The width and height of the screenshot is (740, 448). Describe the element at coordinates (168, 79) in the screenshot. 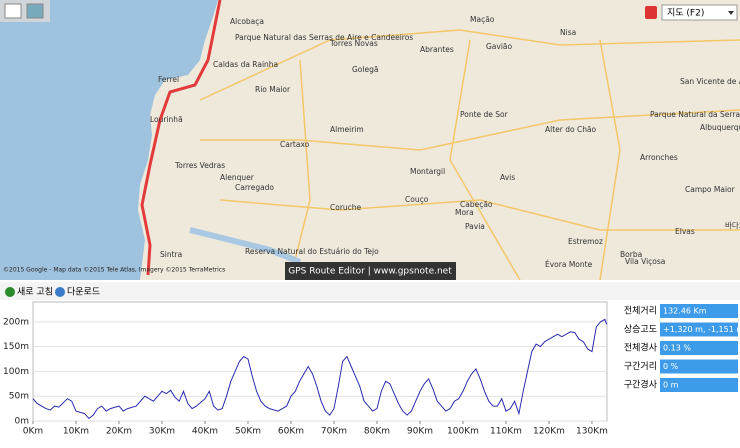

I see `map-label: Ferrel` at that location.